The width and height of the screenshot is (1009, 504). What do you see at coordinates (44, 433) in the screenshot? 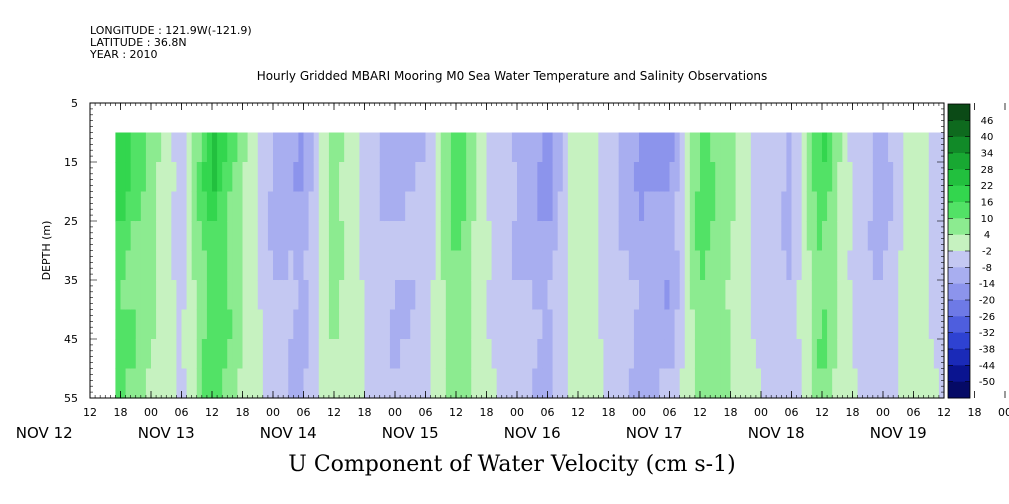
I see `x-date-label: NOV 12` at bounding box center [44, 433].